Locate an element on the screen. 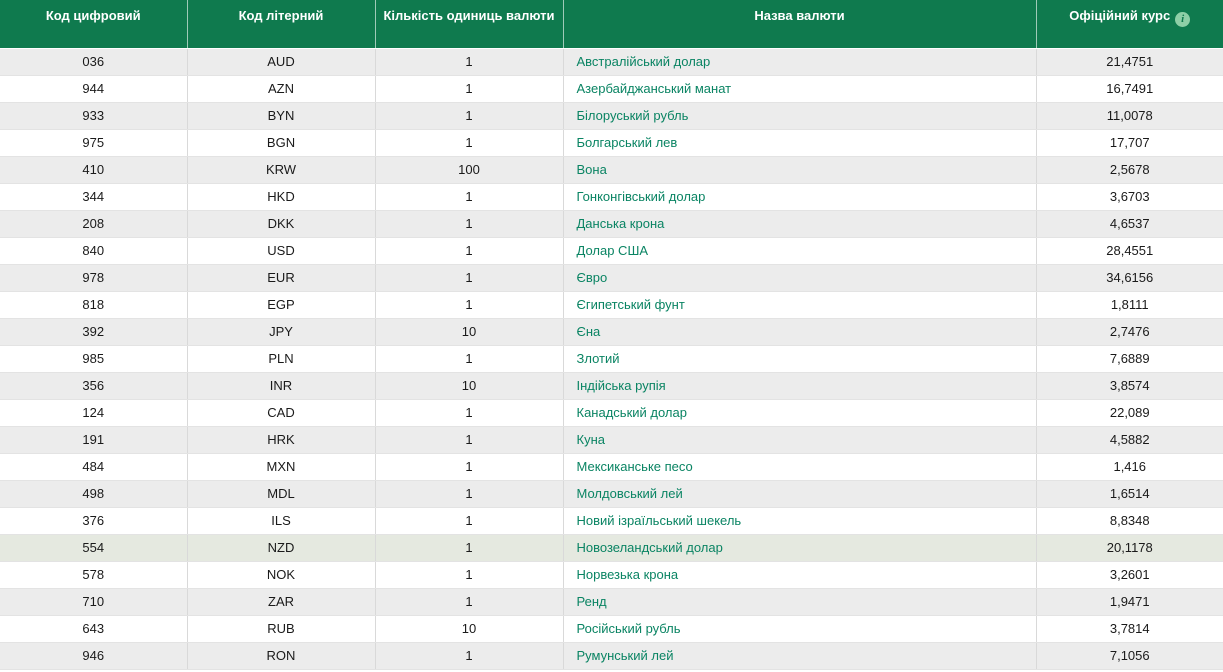 The height and width of the screenshot is (672, 1223). currency-name-link: Євро is located at coordinates (592, 277).